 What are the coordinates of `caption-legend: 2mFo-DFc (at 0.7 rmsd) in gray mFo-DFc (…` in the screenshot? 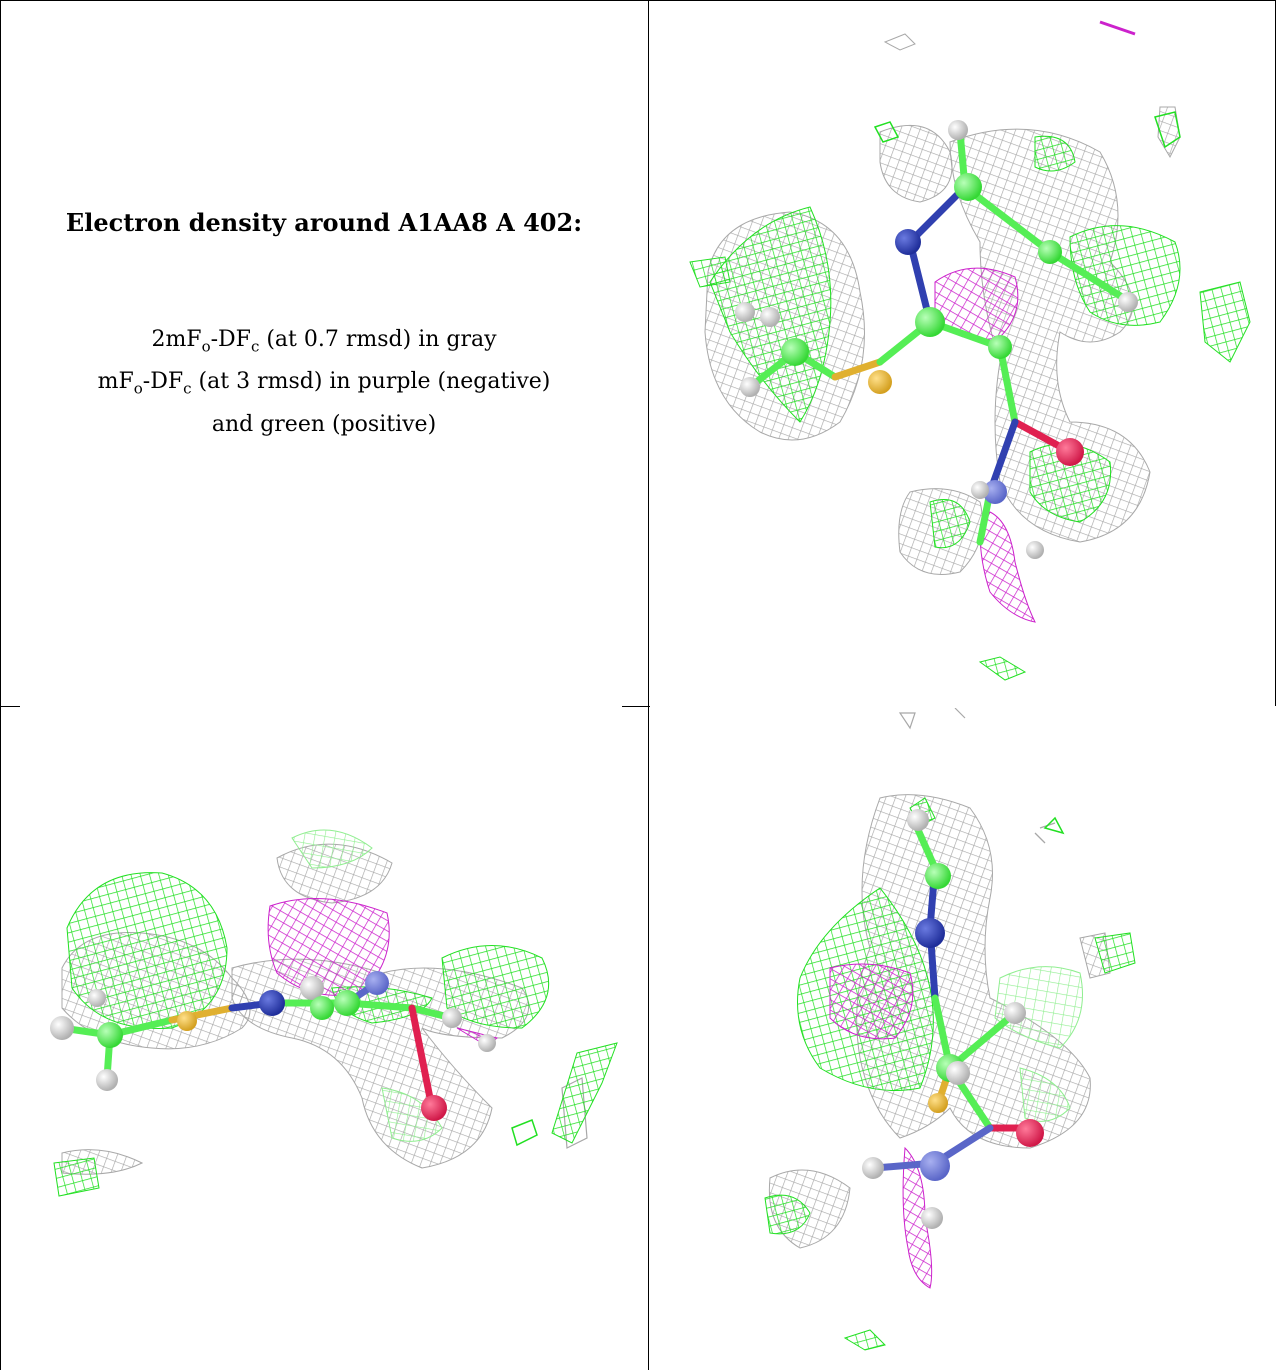 It's located at (324, 382).